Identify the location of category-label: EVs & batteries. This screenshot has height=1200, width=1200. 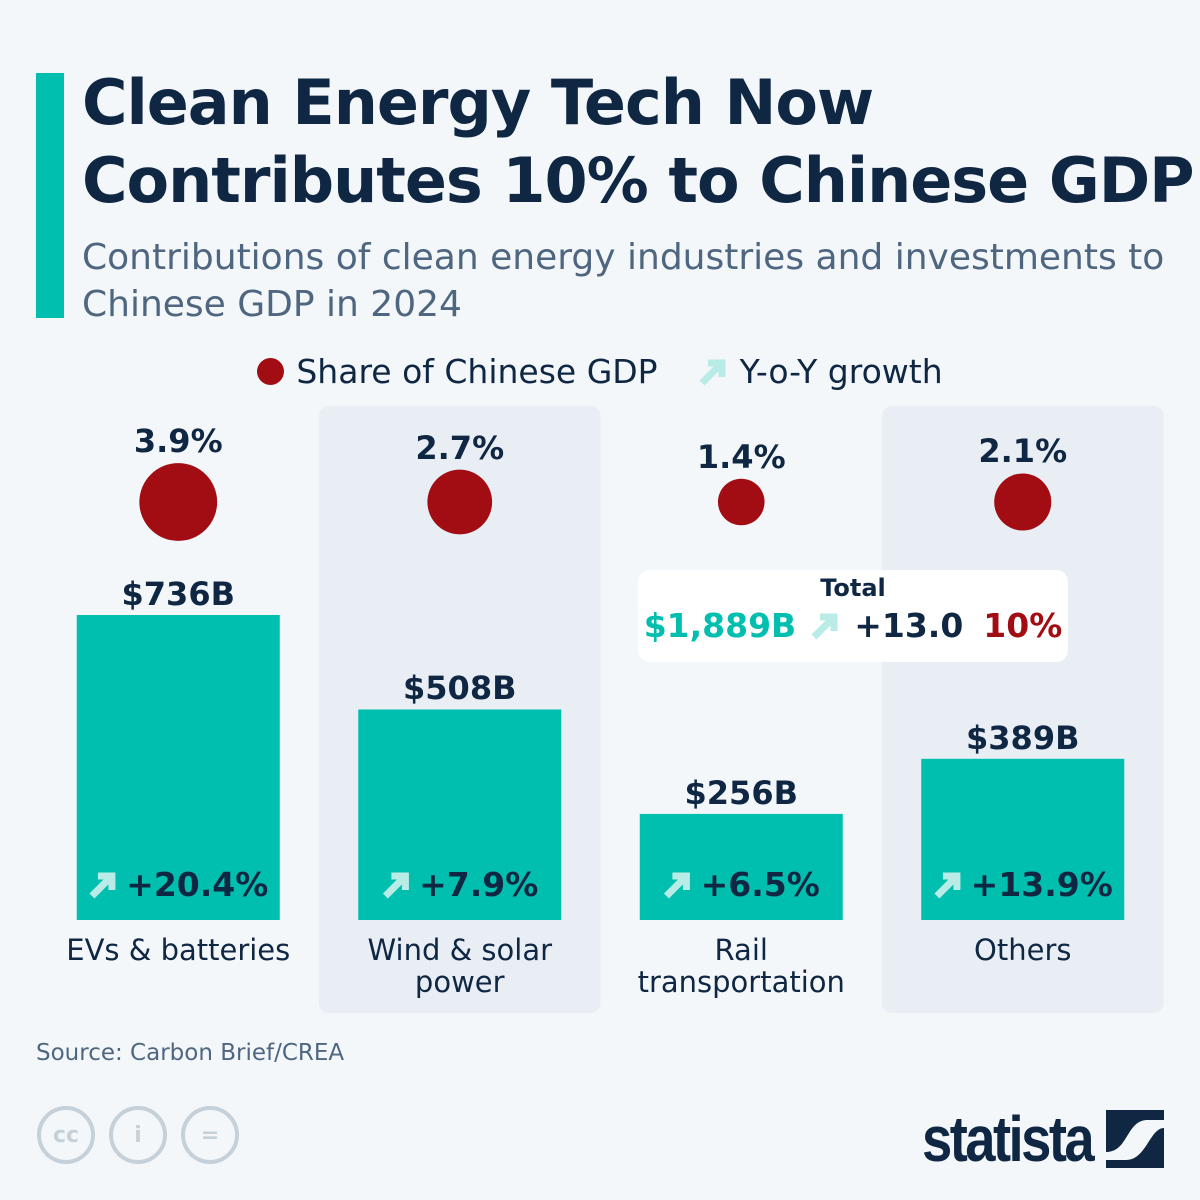
(178, 950).